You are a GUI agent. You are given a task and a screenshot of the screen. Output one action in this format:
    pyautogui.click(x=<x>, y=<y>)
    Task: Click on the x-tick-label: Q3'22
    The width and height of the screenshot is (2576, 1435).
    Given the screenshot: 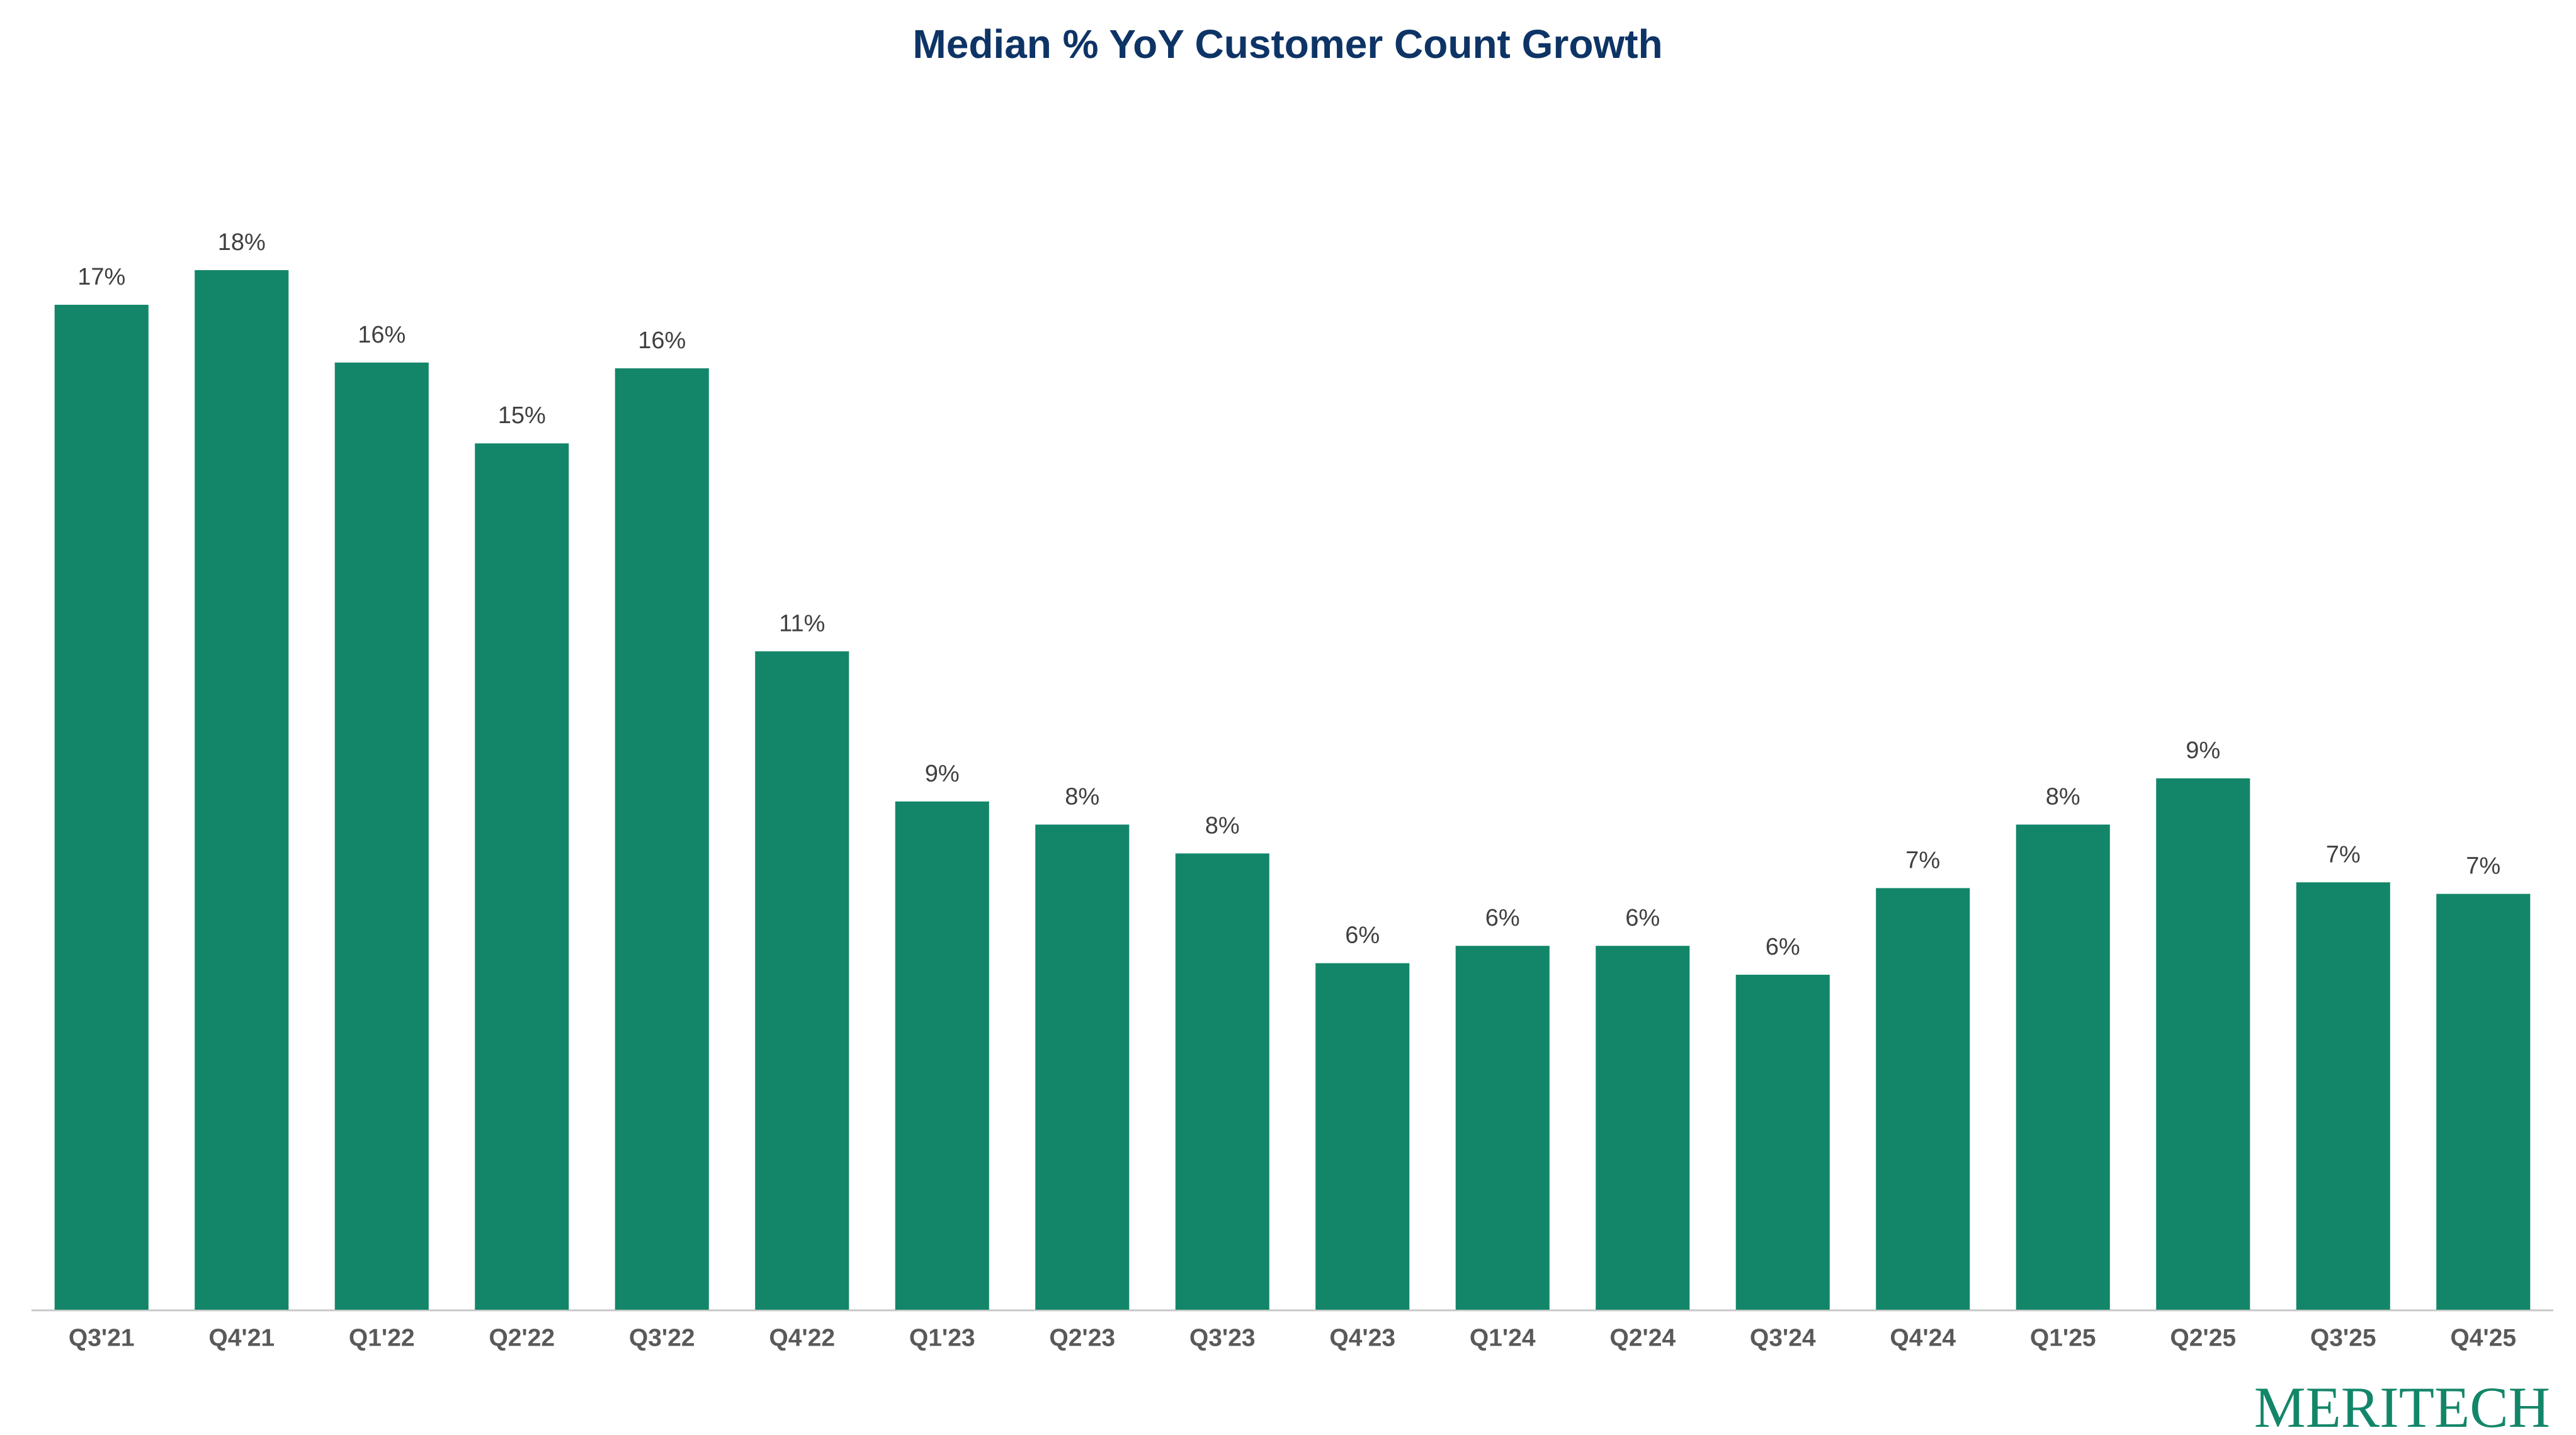 What is the action you would take?
    pyautogui.click(x=662, y=1337)
    